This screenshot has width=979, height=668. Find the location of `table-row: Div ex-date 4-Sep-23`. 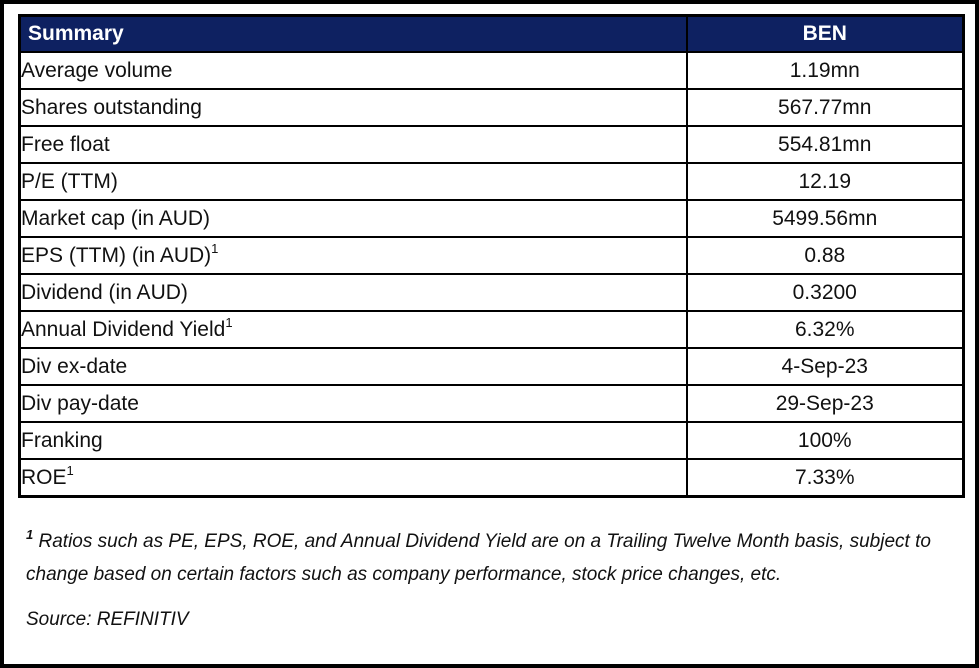

table-row: Div ex-date 4-Sep-23 is located at coordinates (491, 366).